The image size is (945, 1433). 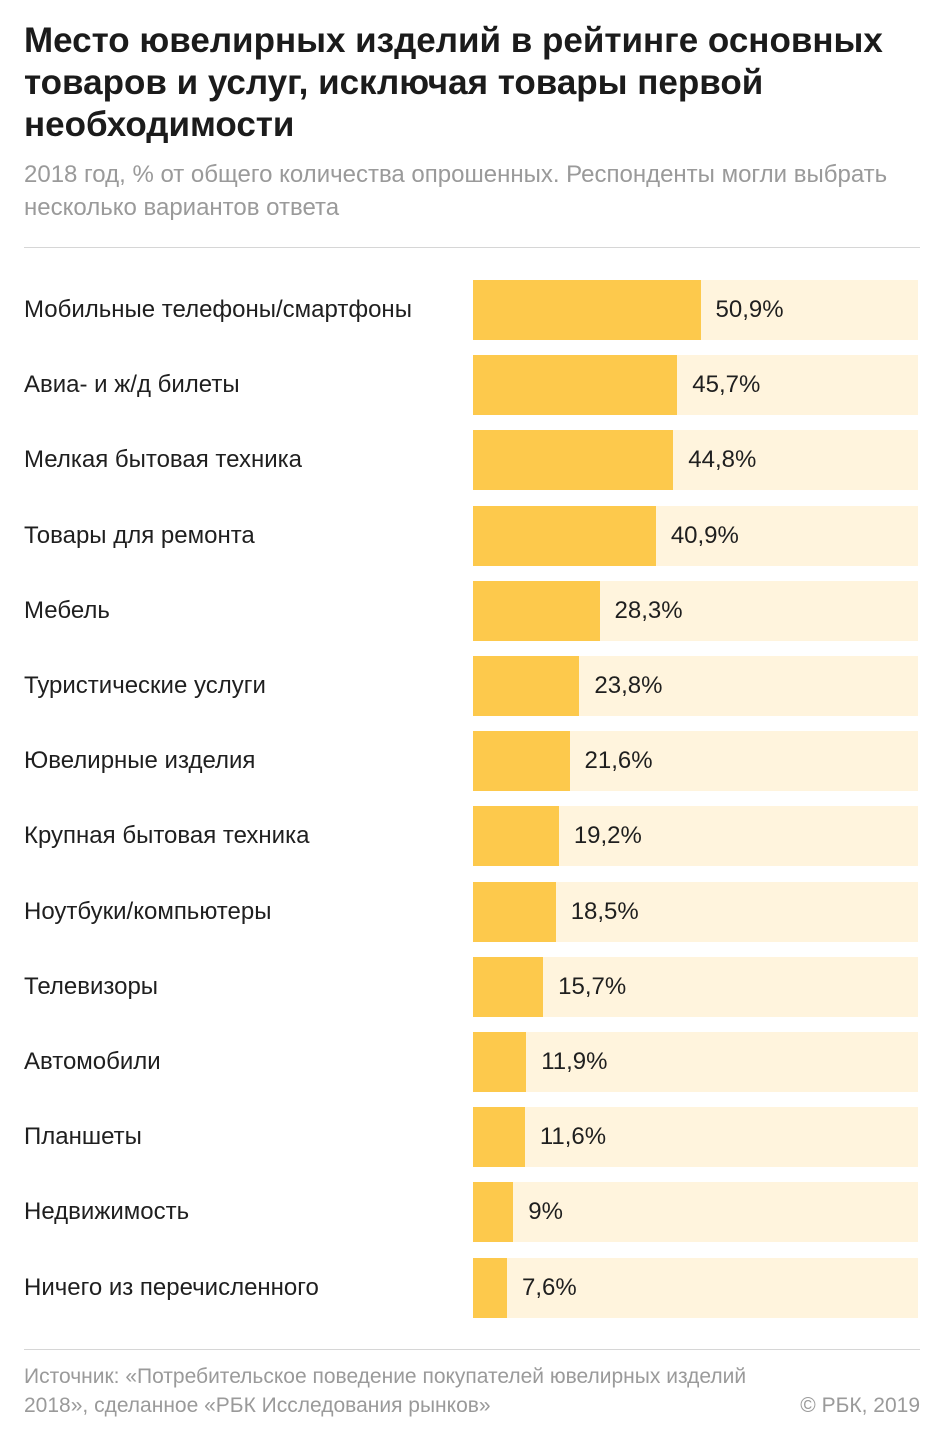 What do you see at coordinates (472, 1349) in the screenshot?
I see `bottom-divider` at bounding box center [472, 1349].